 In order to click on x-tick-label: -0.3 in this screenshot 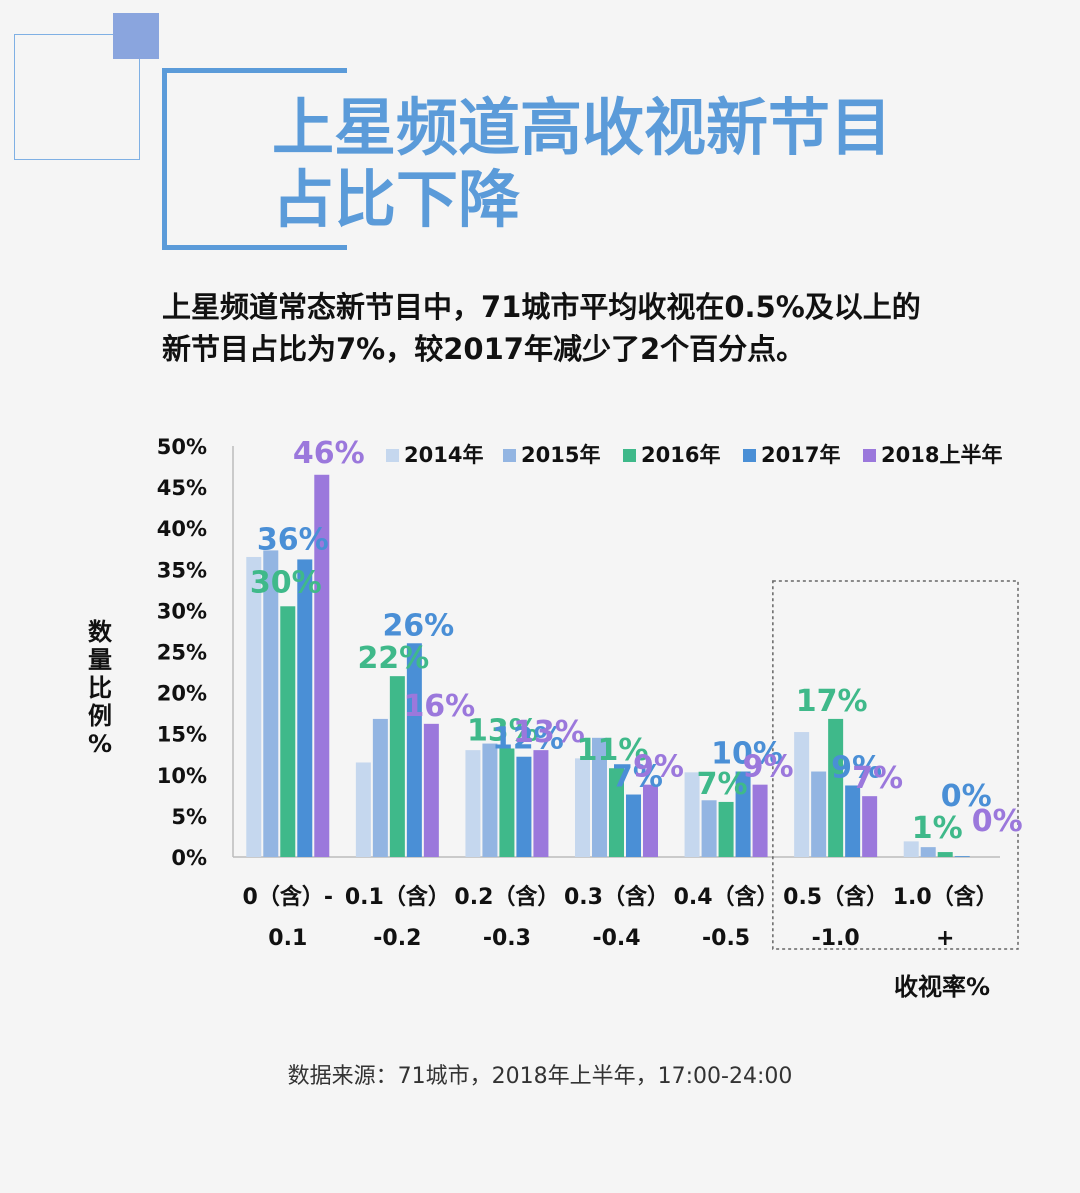, I will do `click(507, 938)`.